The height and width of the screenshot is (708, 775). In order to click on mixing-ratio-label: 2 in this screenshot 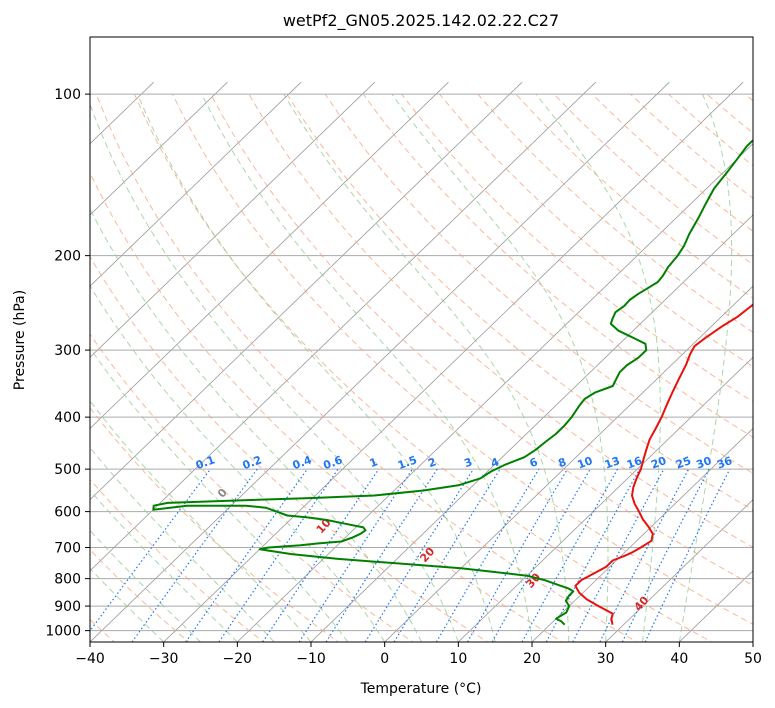, I will do `click(432, 462)`.